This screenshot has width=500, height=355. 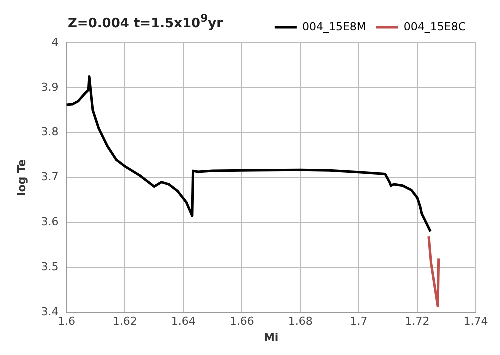 I want to click on x-axis-title: Mi, so click(x=271, y=337).